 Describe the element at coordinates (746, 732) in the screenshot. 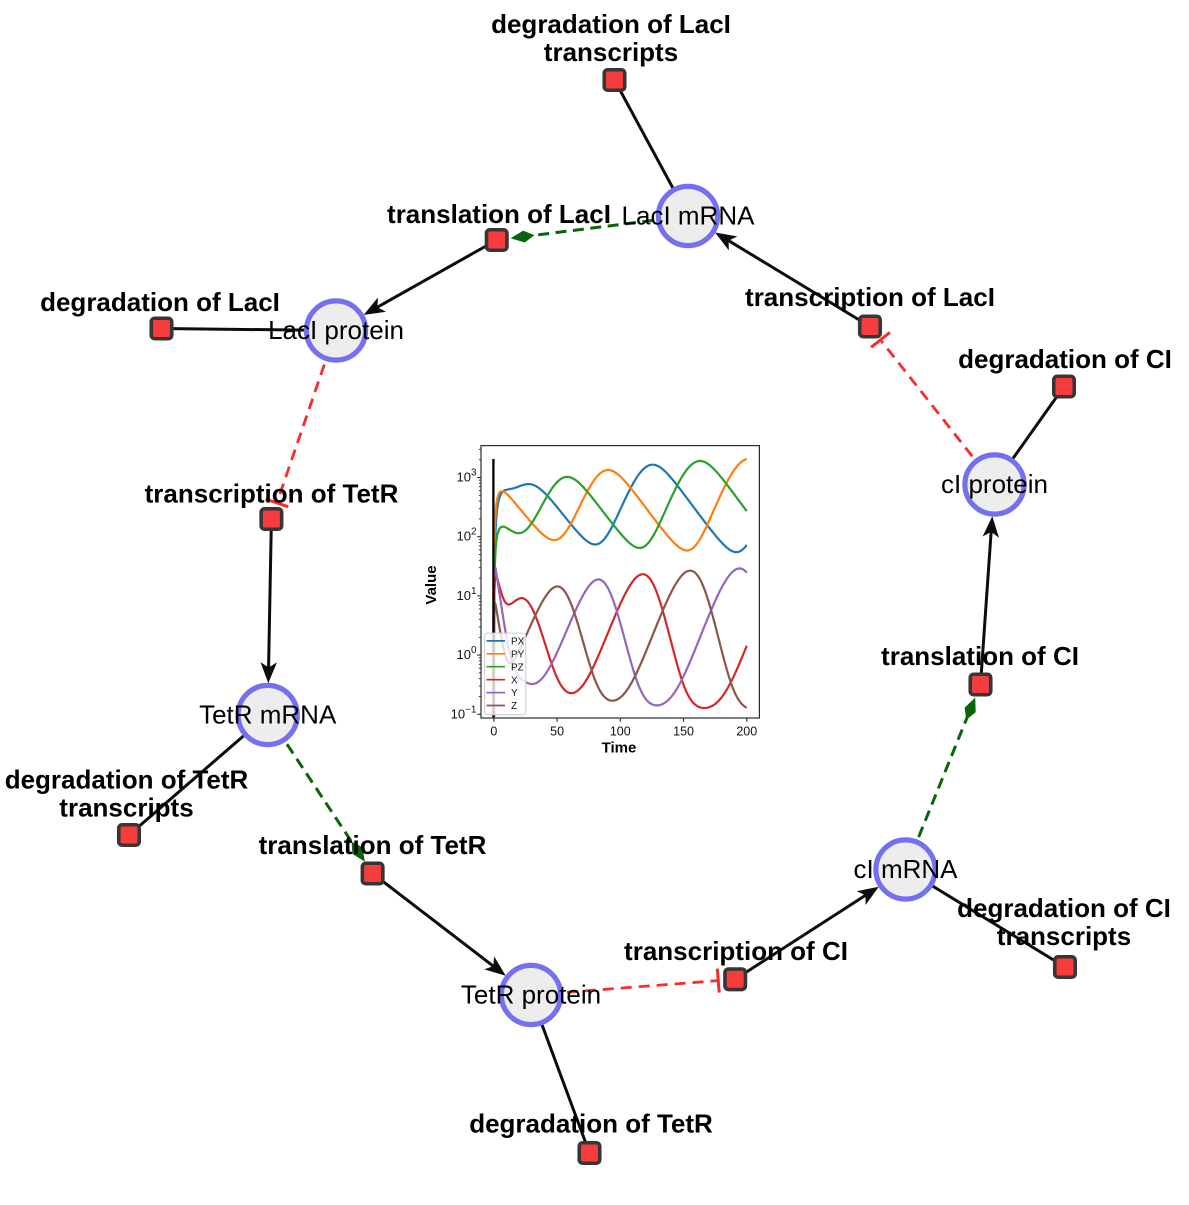

I see `svg-text: 200` at that location.